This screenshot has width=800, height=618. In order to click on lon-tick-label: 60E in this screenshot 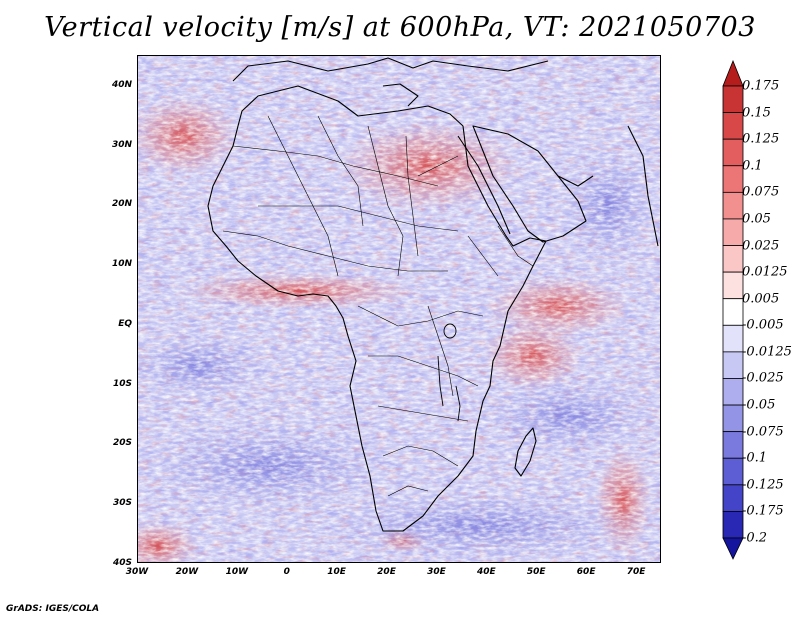, I will do `click(586, 572)`.